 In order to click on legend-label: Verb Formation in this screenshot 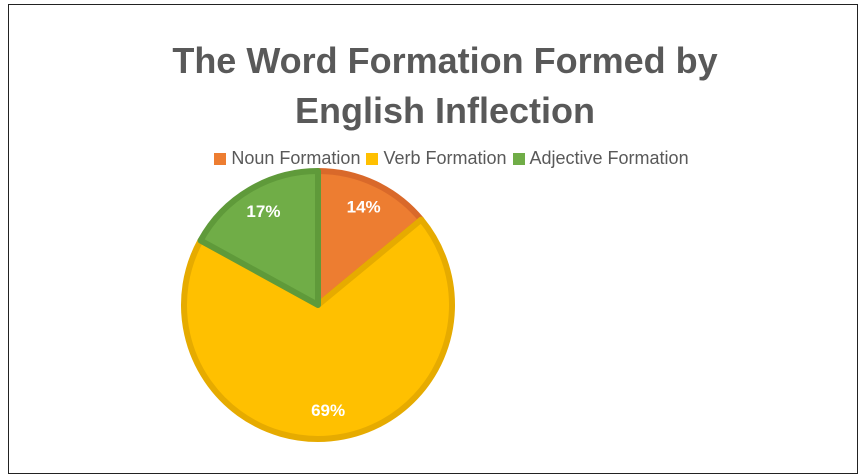, I will do `click(445, 158)`.